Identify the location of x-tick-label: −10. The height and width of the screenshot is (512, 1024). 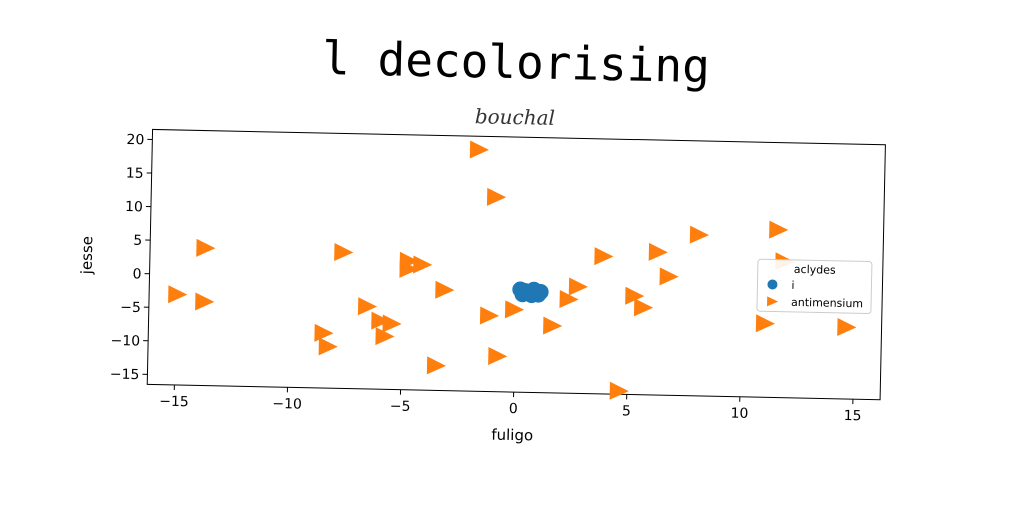
(287, 404).